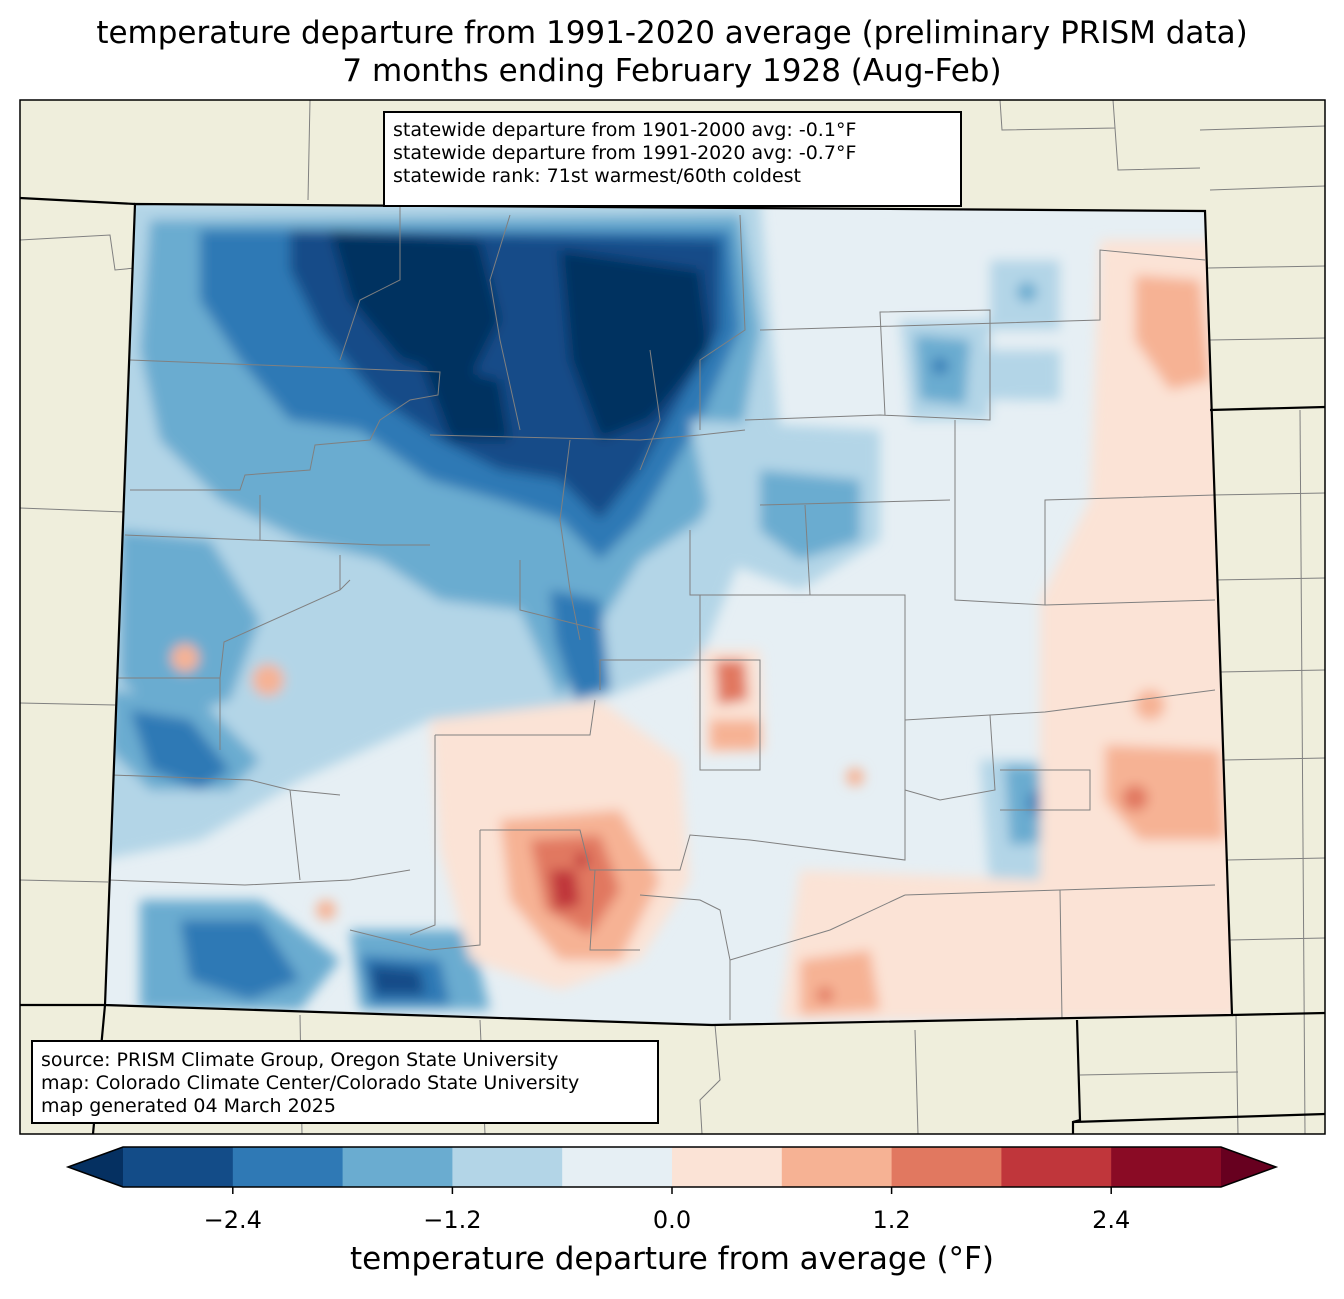 The image size is (1344, 1299). Describe the element at coordinates (672, 71) in the screenshot. I see `map-title-line2: 7 months ending February 1928 (Aug-Feb)` at that location.